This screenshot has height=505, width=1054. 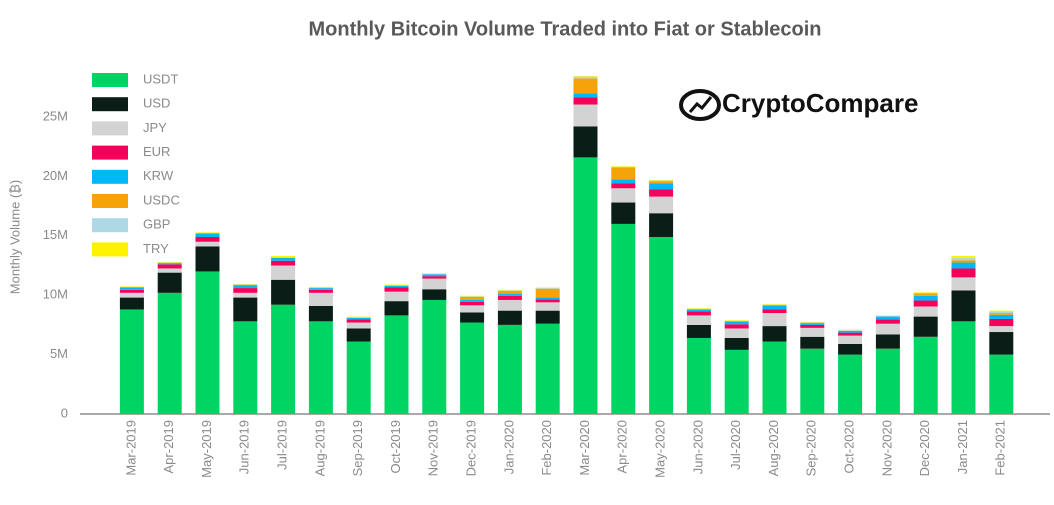 I want to click on logo-icon, so click(x=700, y=105).